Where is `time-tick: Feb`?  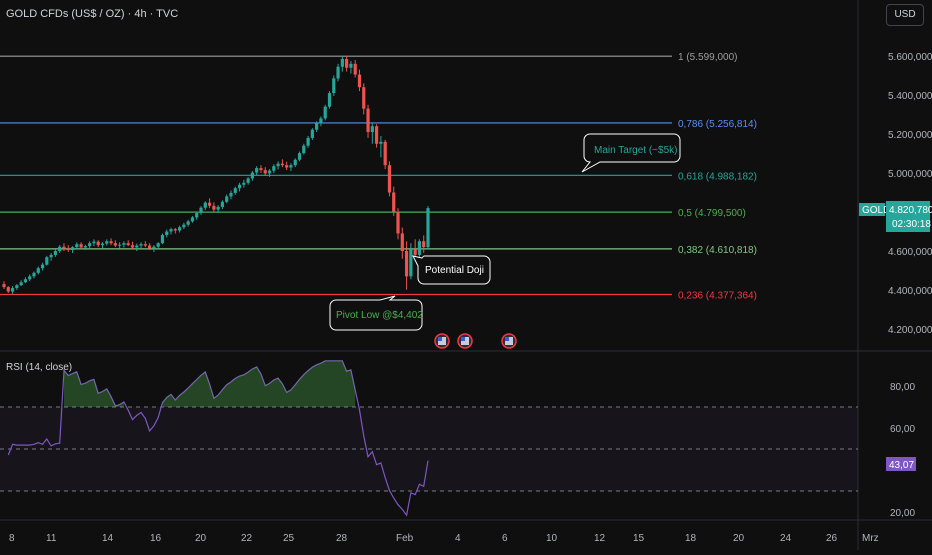 time-tick: Feb is located at coordinates (405, 538).